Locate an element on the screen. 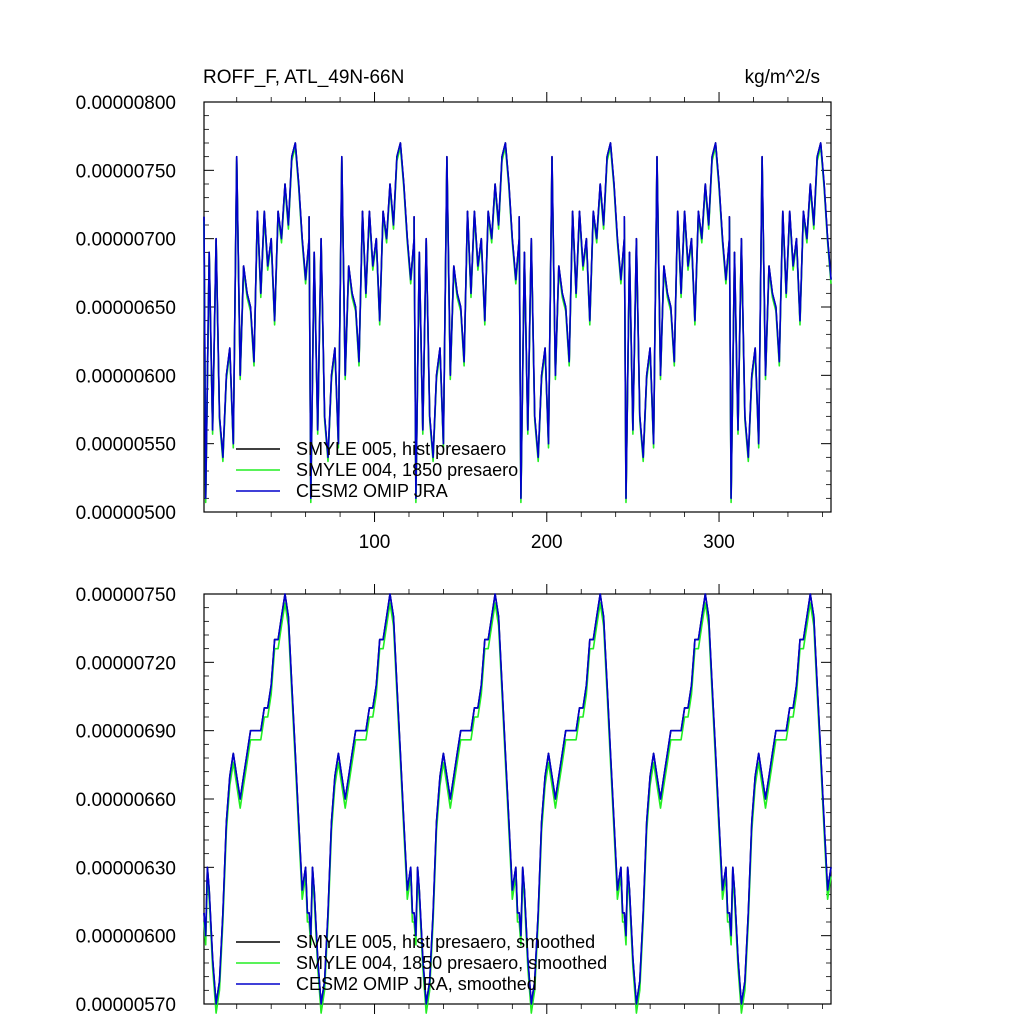 The width and height of the screenshot is (1024, 1024). legend-label: SMYLE 004, 1850 presaero, smoothed is located at coordinates (451, 963).